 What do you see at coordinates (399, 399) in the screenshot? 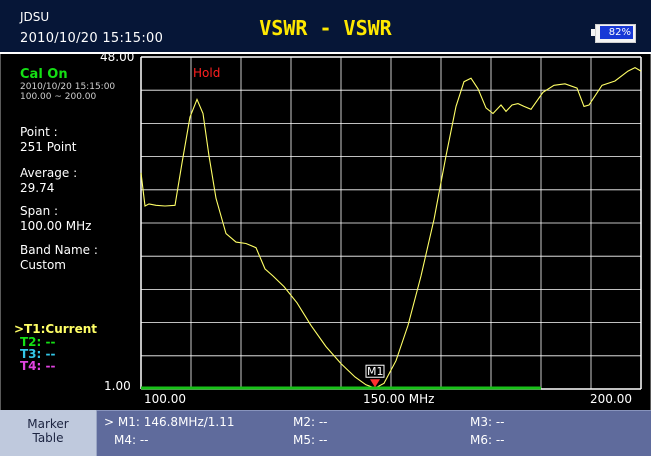
I see `x-axis-center-label: 150.00 MHz` at bounding box center [399, 399].